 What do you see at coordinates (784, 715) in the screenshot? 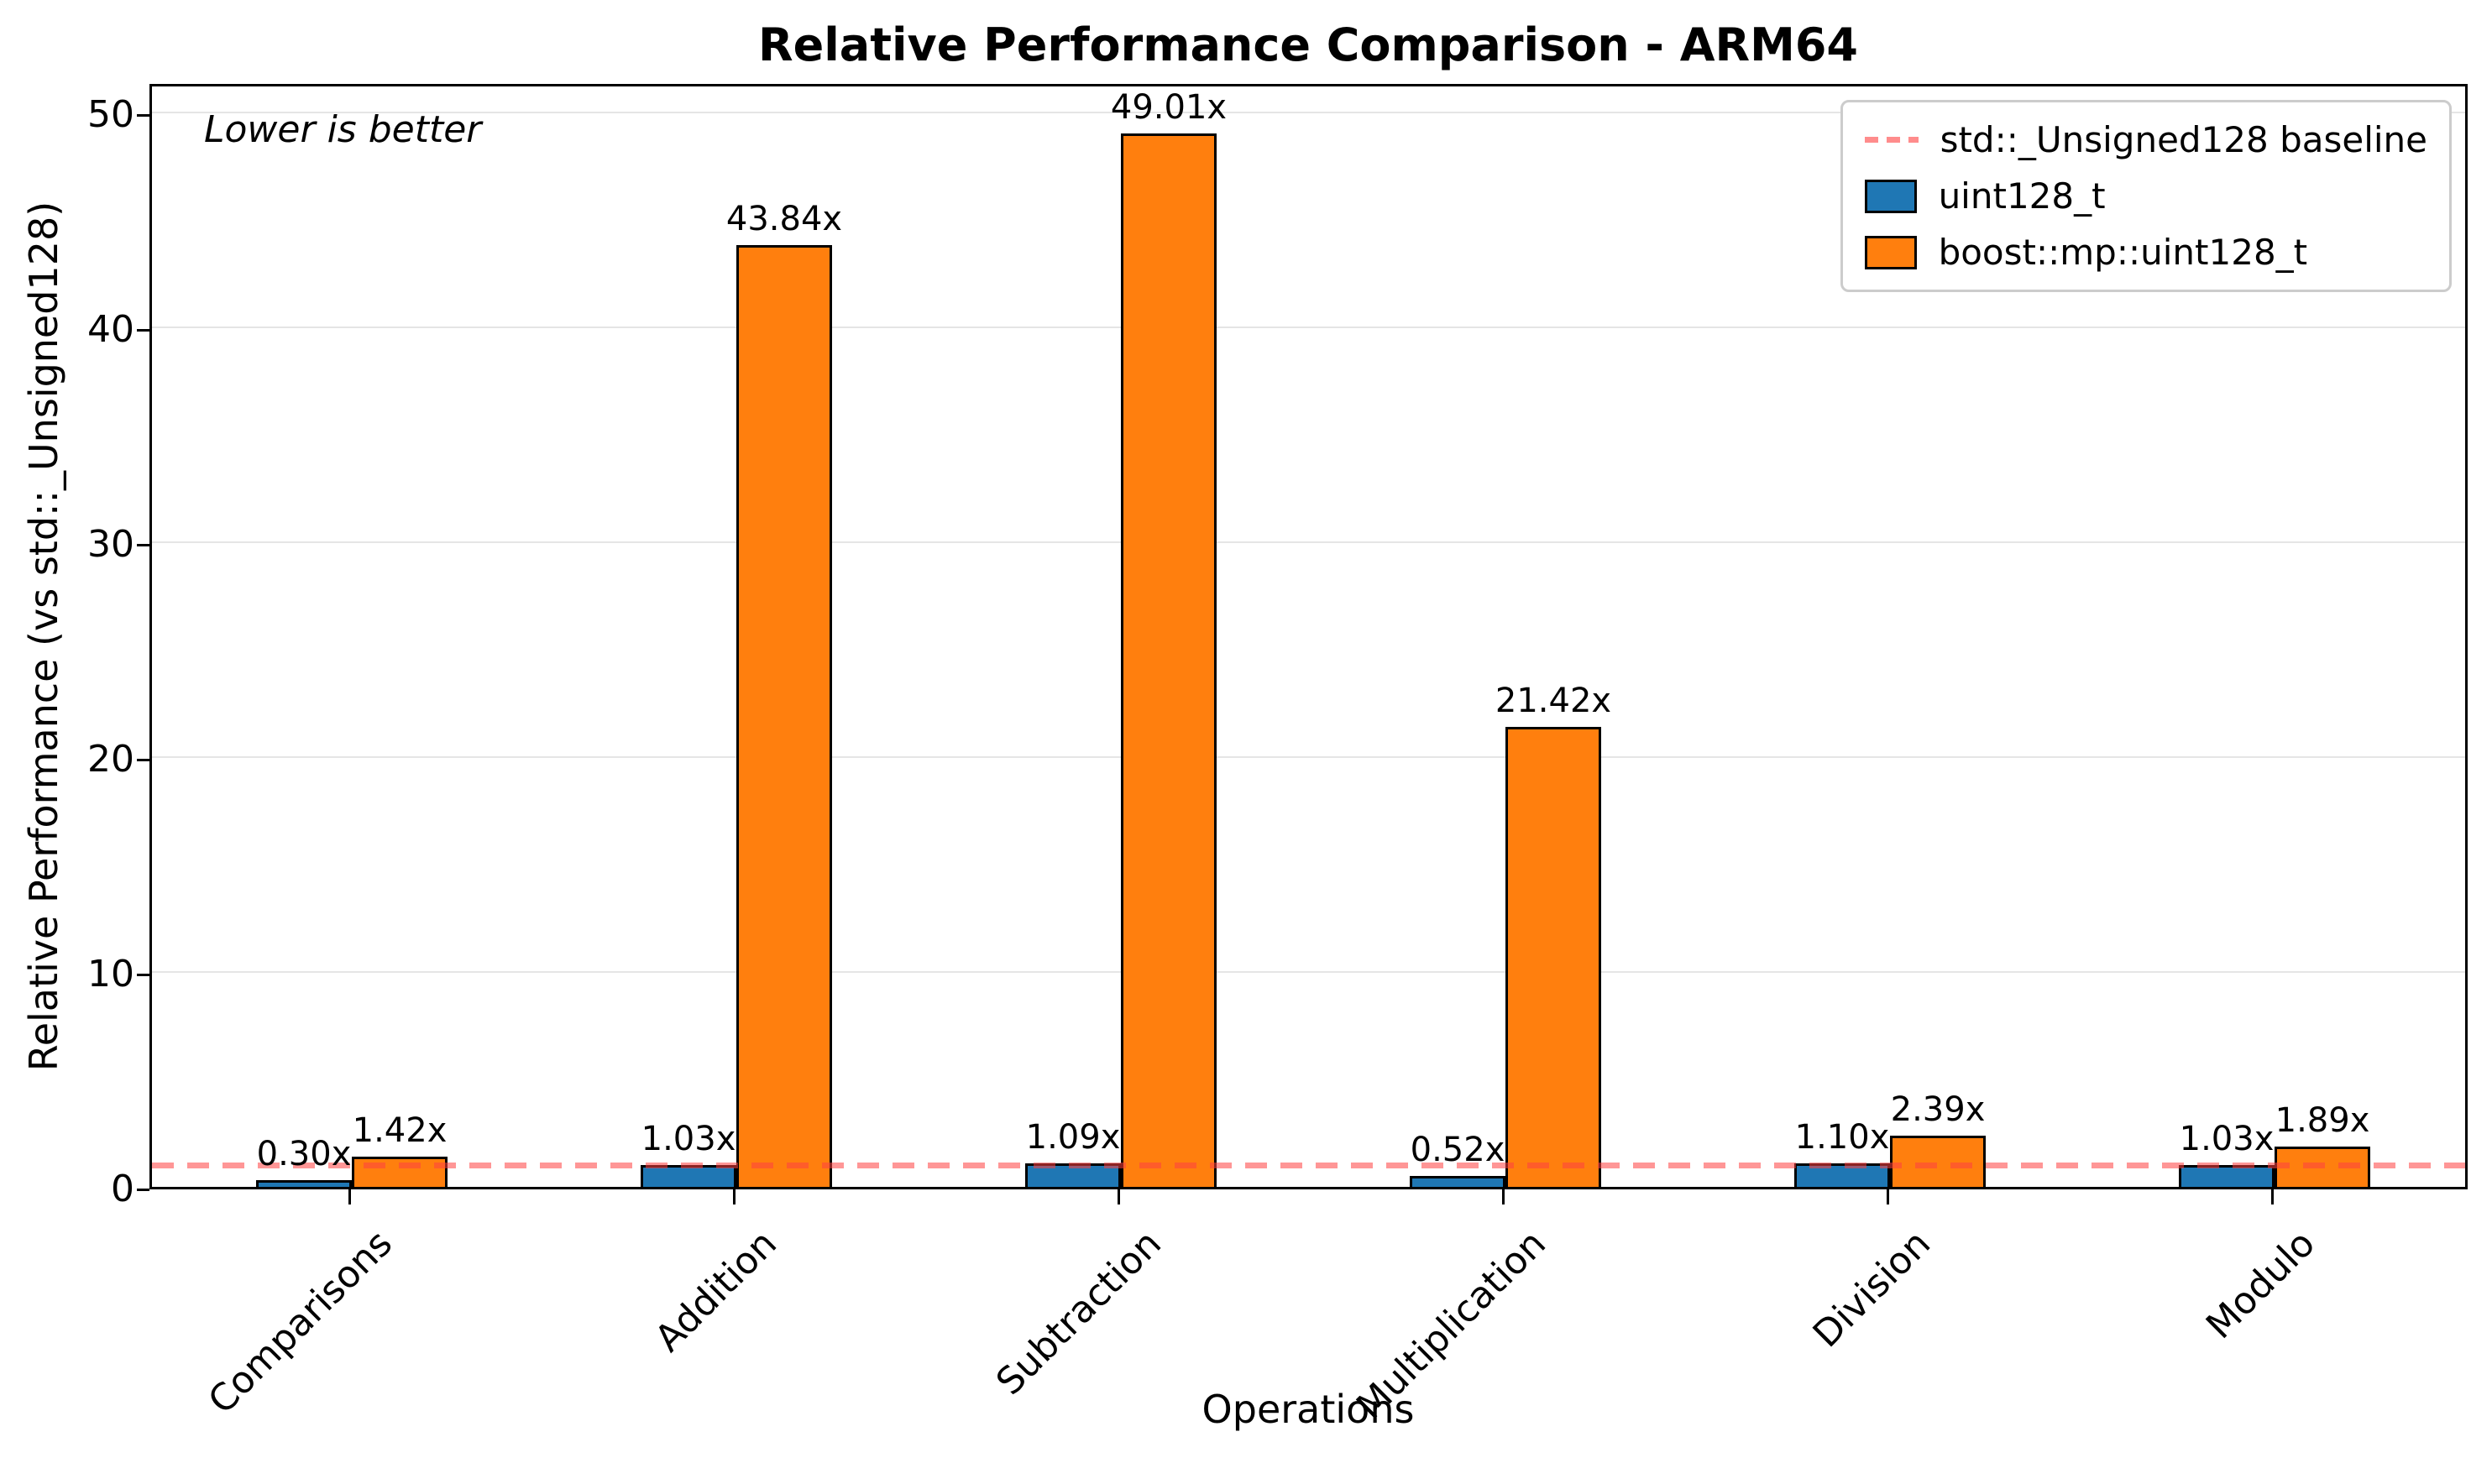
I see `bar-boost::mp::uint128_t-Addition` at bounding box center [784, 715].